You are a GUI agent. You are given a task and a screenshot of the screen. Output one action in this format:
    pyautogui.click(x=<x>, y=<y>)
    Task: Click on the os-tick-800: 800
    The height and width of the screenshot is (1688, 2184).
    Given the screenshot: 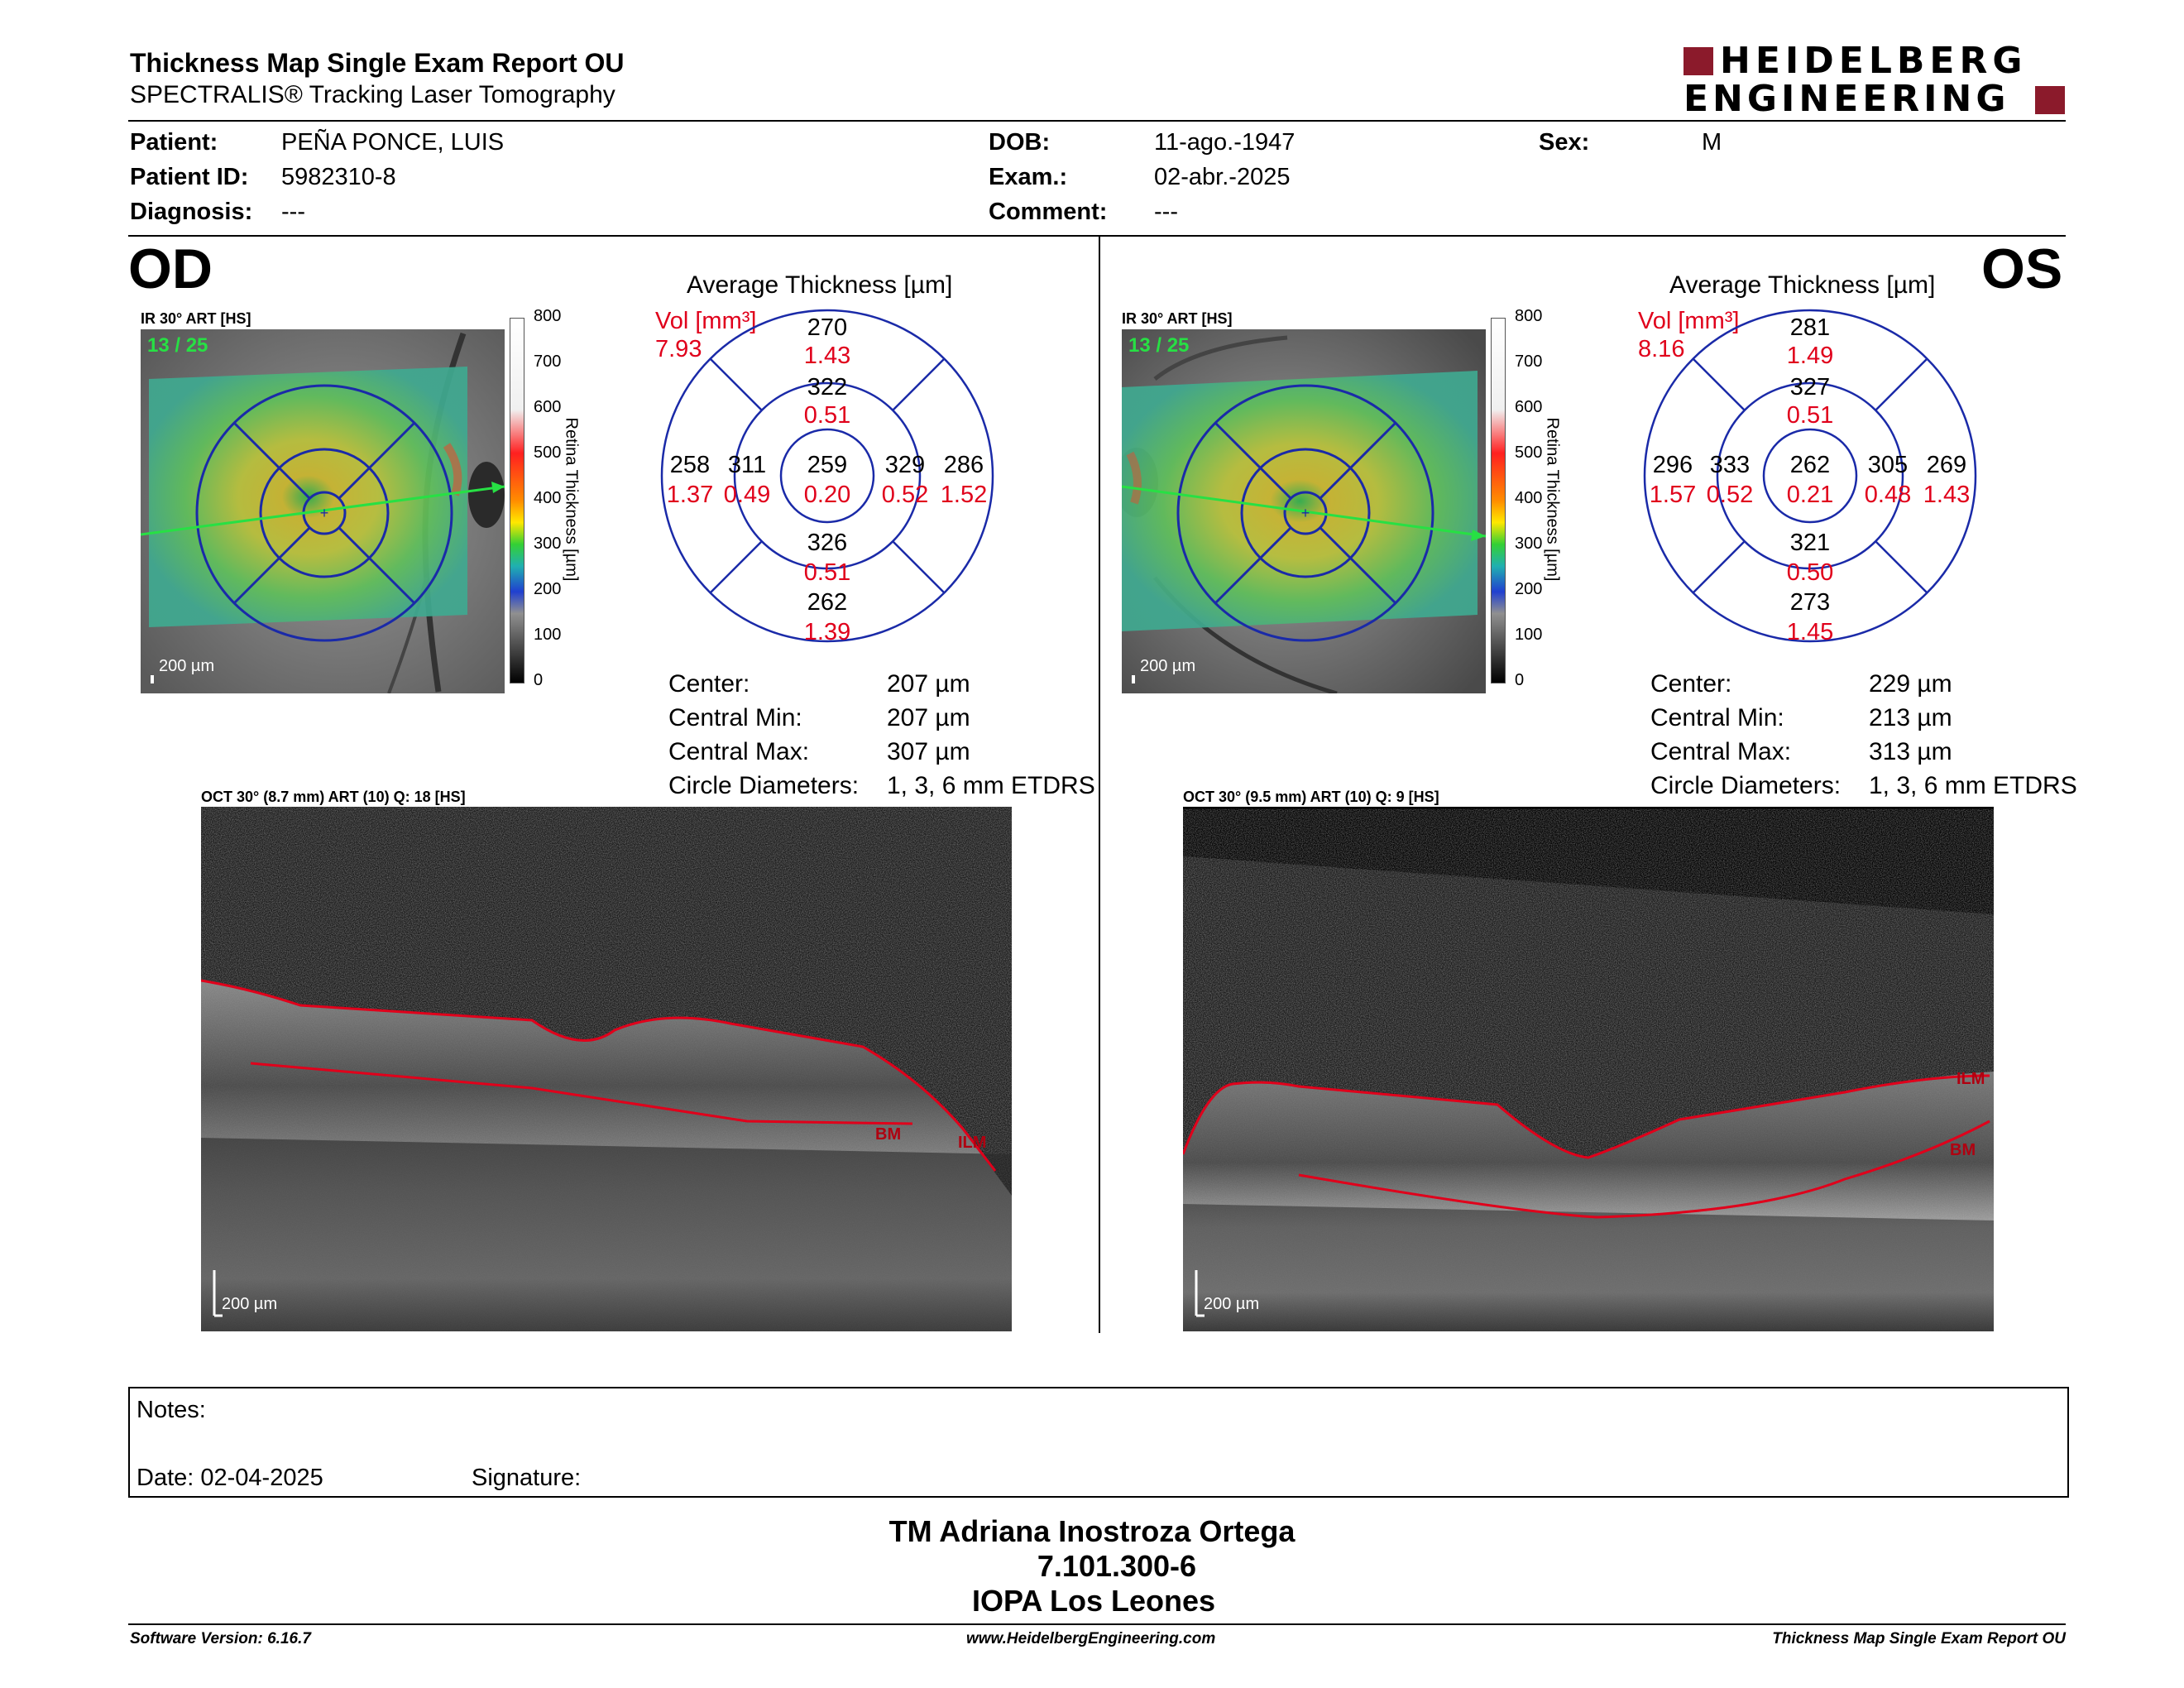 What is the action you would take?
    pyautogui.click(x=1529, y=316)
    